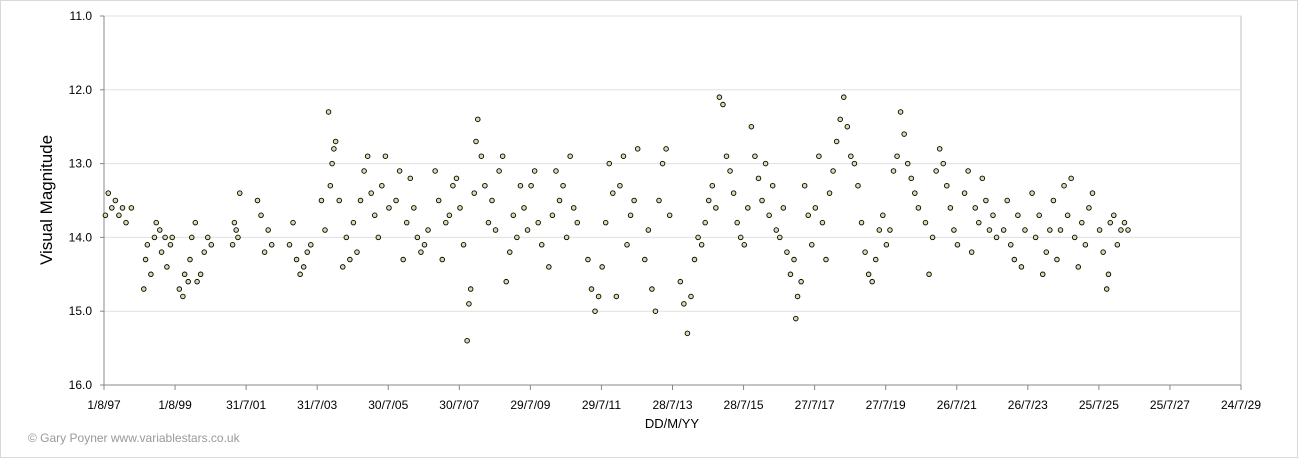 The image size is (1298, 463). Describe the element at coordinates (46, 200) in the screenshot. I see `y-axis-title: Visual Magnitude` at that location.